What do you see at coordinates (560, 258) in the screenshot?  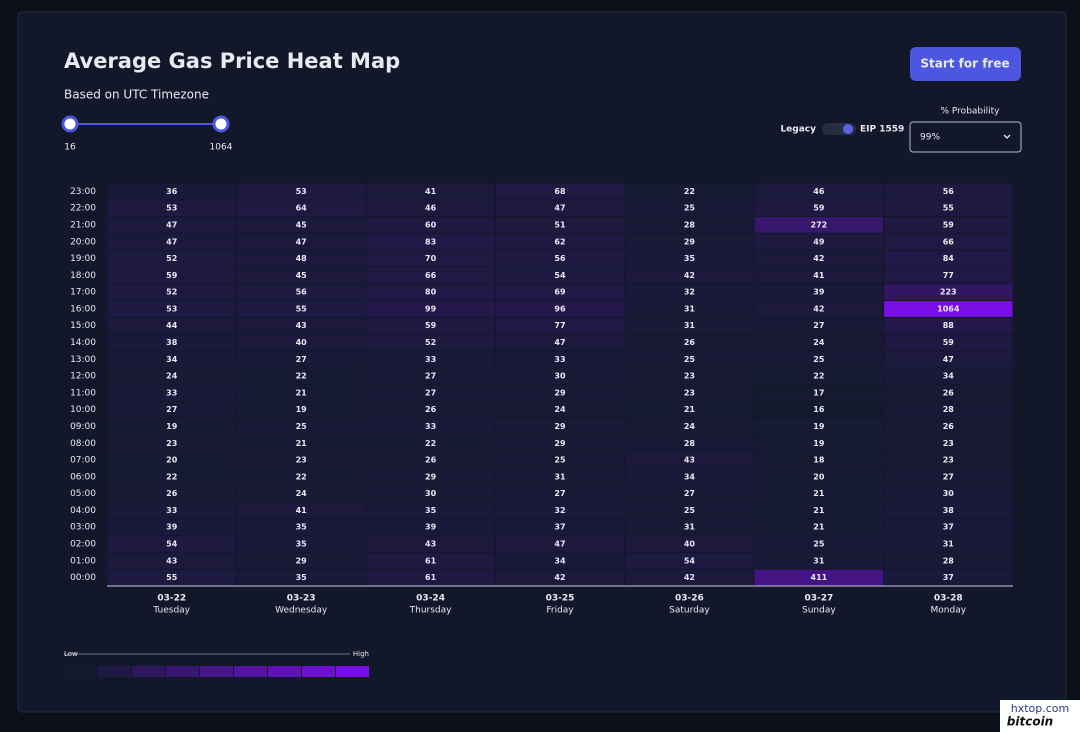 I see `cell-label: 56` at bounding box center [560, 258].